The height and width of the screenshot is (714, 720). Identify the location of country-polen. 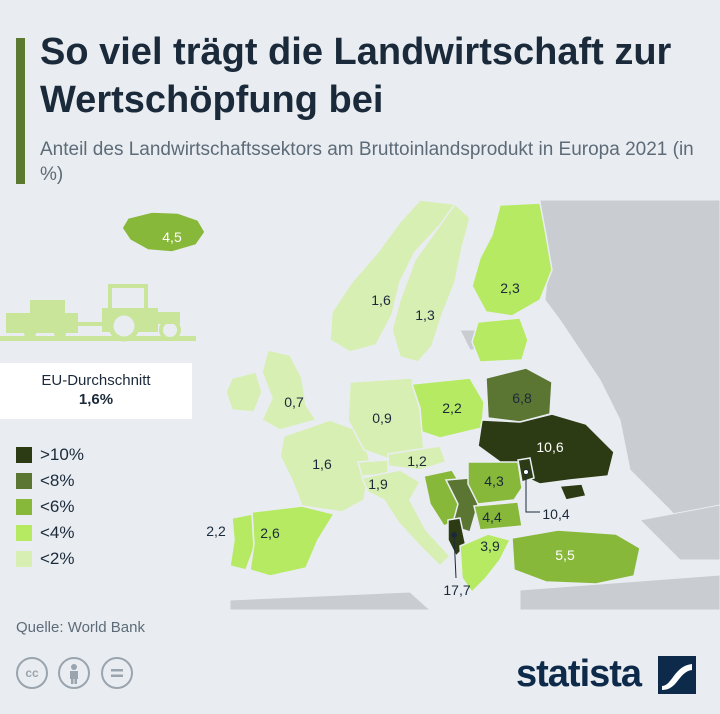
(447, 408).